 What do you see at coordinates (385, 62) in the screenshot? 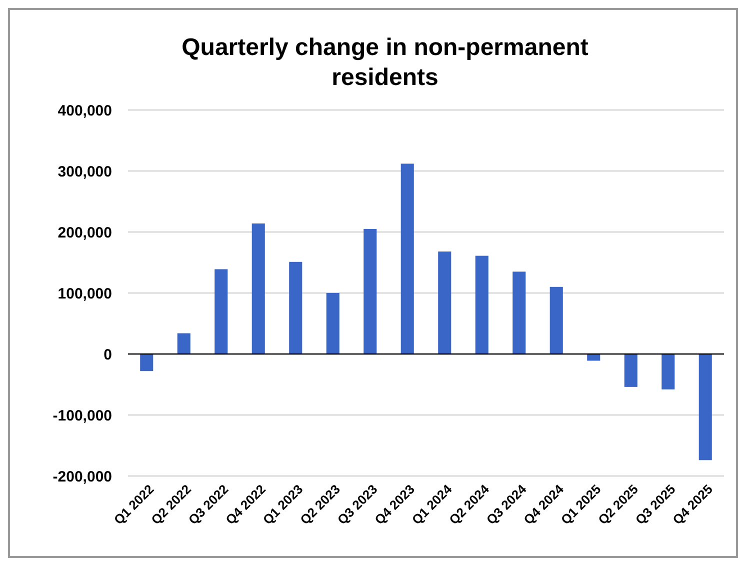
I see `chart-title: Quarterly change in non-permanent residents` at bounding box center [385, 62].